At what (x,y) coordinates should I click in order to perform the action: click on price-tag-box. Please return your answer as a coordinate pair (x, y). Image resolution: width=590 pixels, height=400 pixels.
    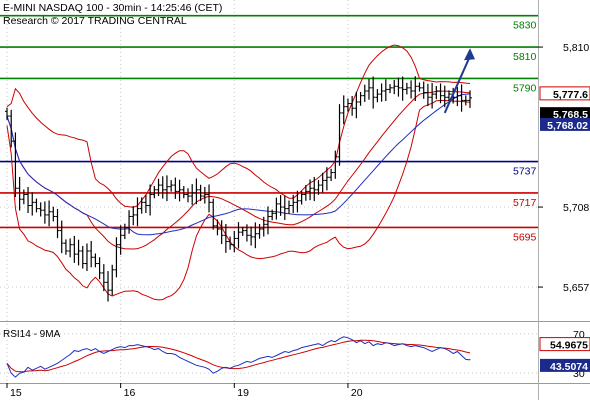
    Looking at the image, I should click on (565, 124).